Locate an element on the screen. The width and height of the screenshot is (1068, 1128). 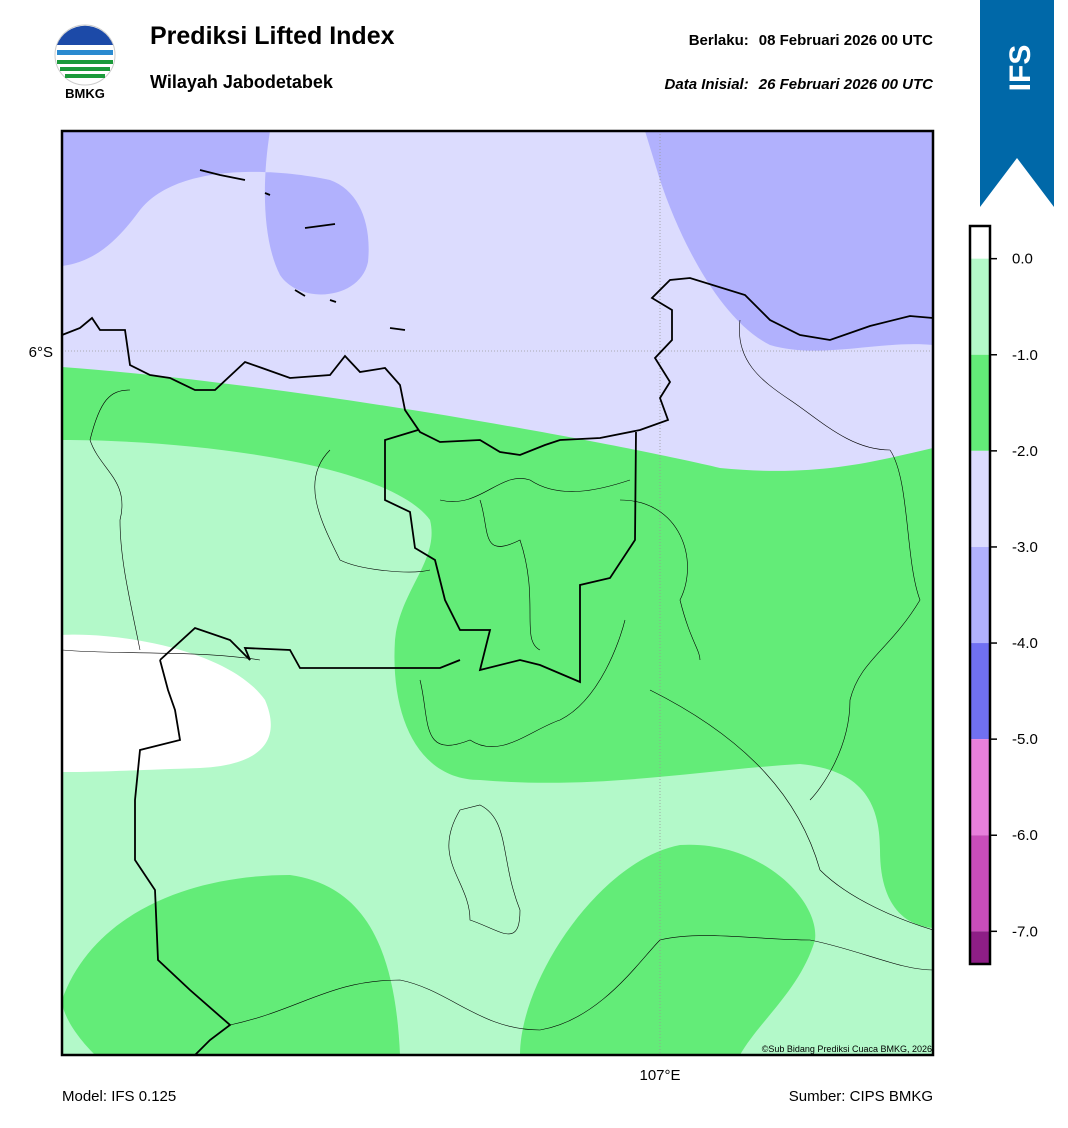
colorbar-frame is located at coordinates (980, 595).